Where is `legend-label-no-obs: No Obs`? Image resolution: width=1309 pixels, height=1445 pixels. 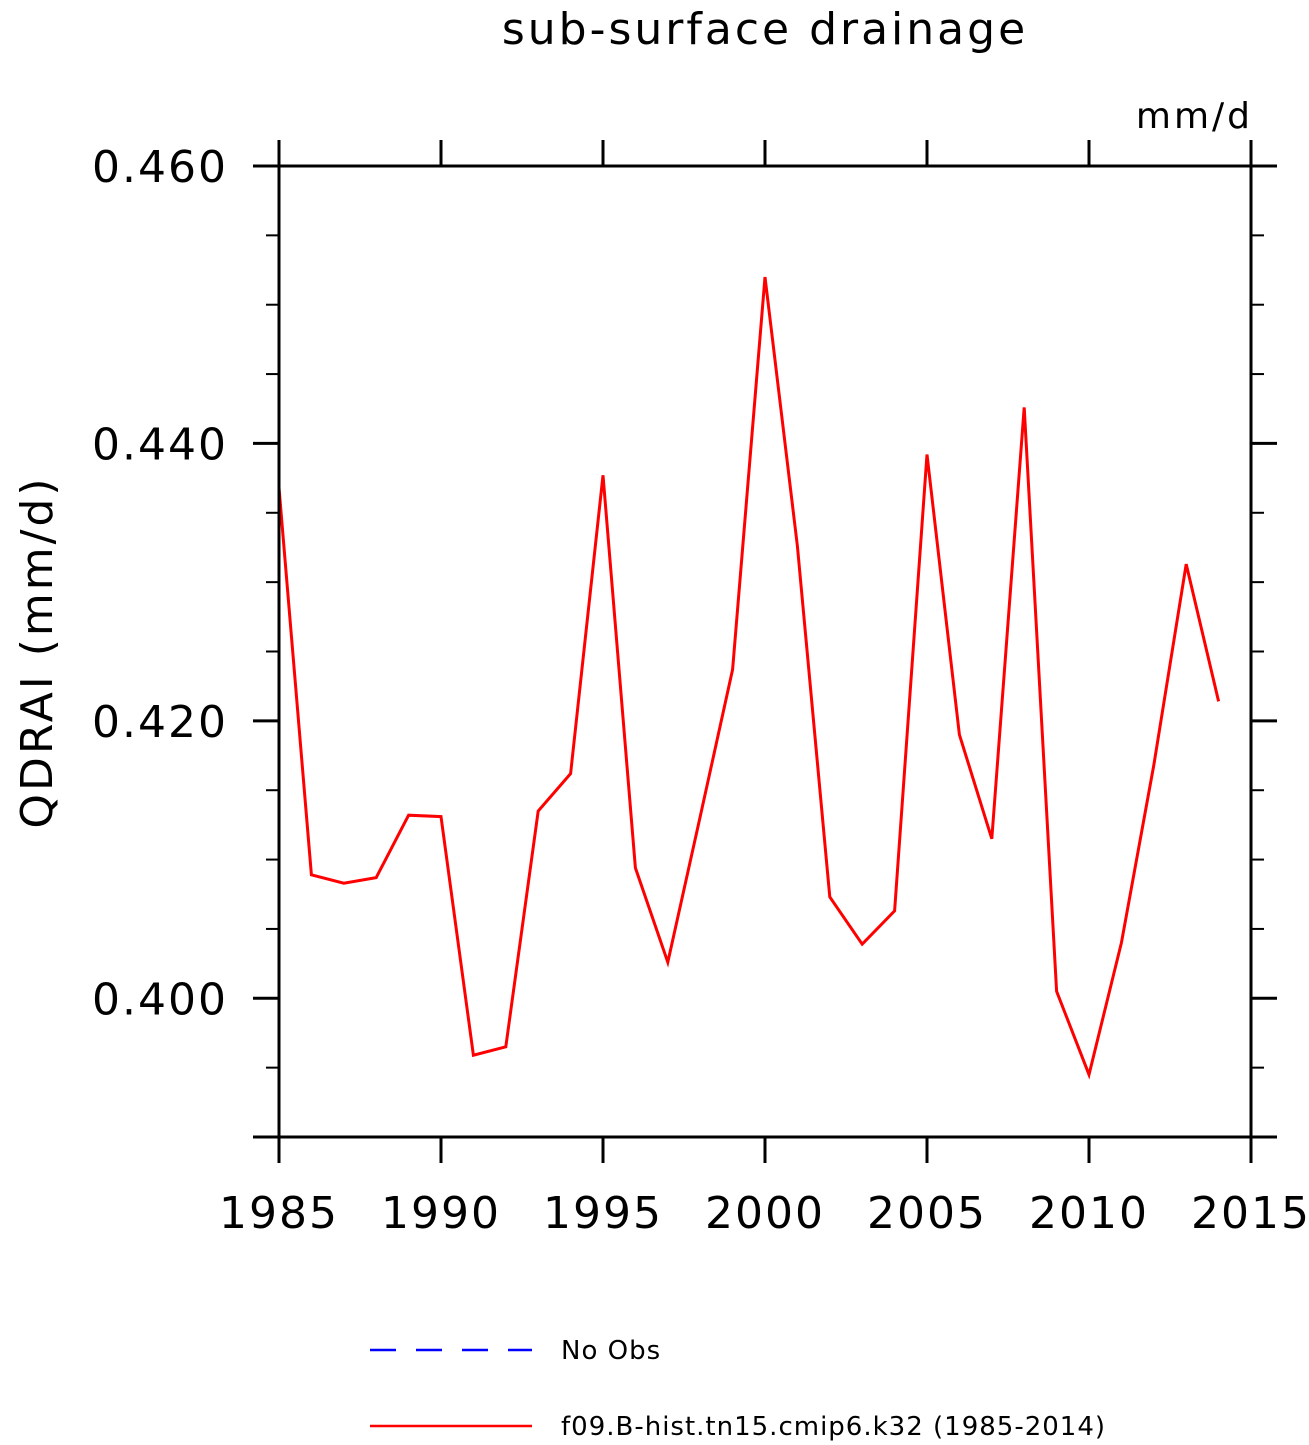
legend-label-no-obs: No Obs is located at coordinates (611, 1351).